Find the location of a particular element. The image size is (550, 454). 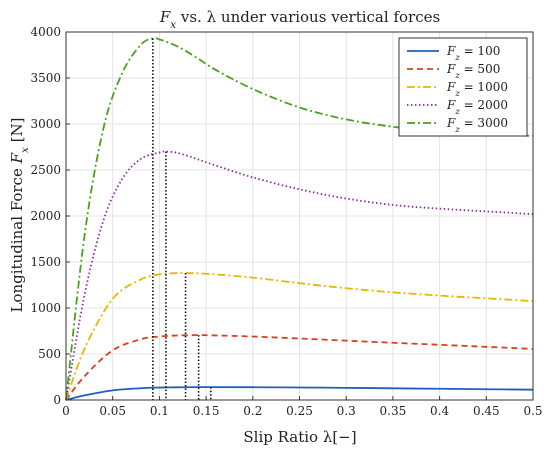

y-axis-label: Longitudinal Force Fx​ [N] is located at coordinates (19, 214).